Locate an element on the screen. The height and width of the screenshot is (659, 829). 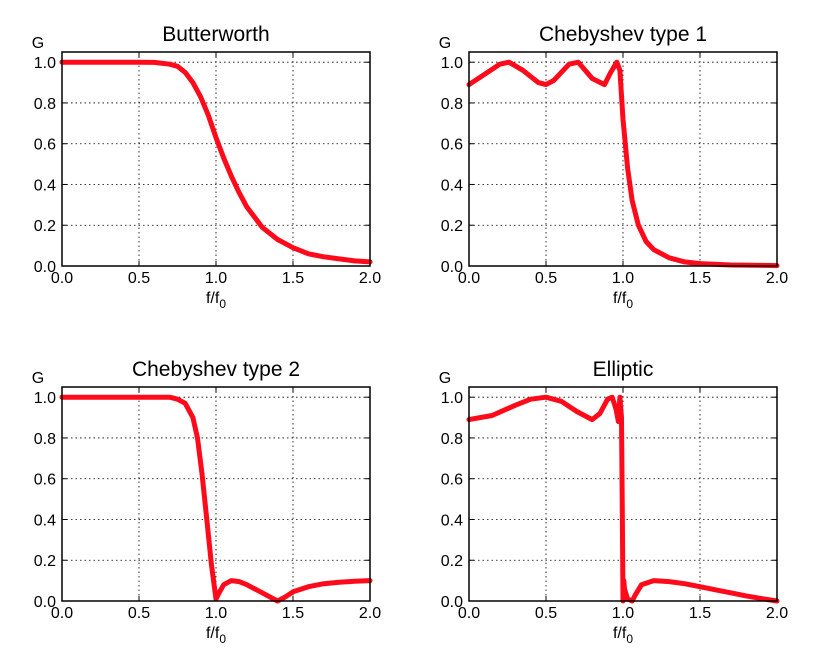
chart-title: Chebyshev type 1 is located at coordinates (623, 34).